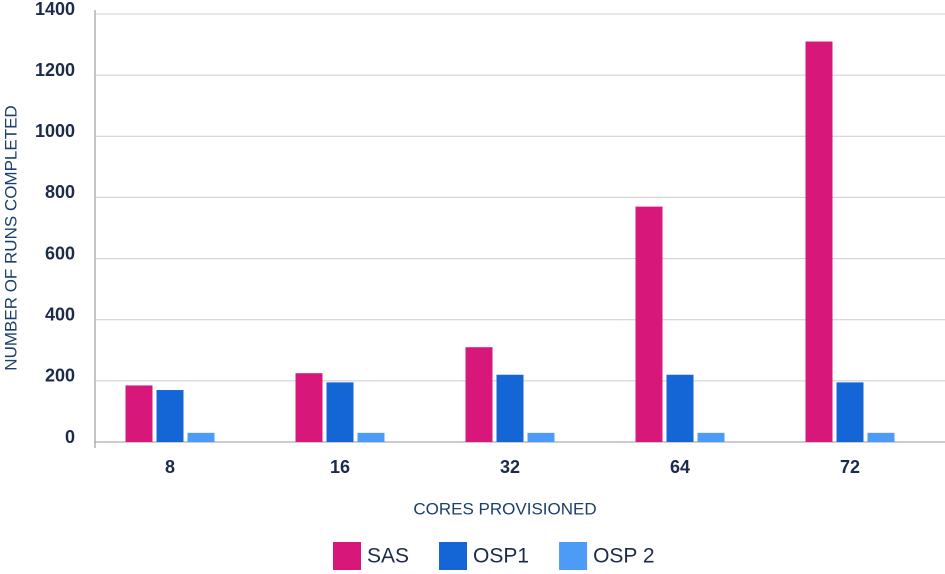 The image size is (945, 574). What do you see at coordinates (60, 314) in the screenshot?
I see `y-tick-label: 400` at bounding box center [60, 314].